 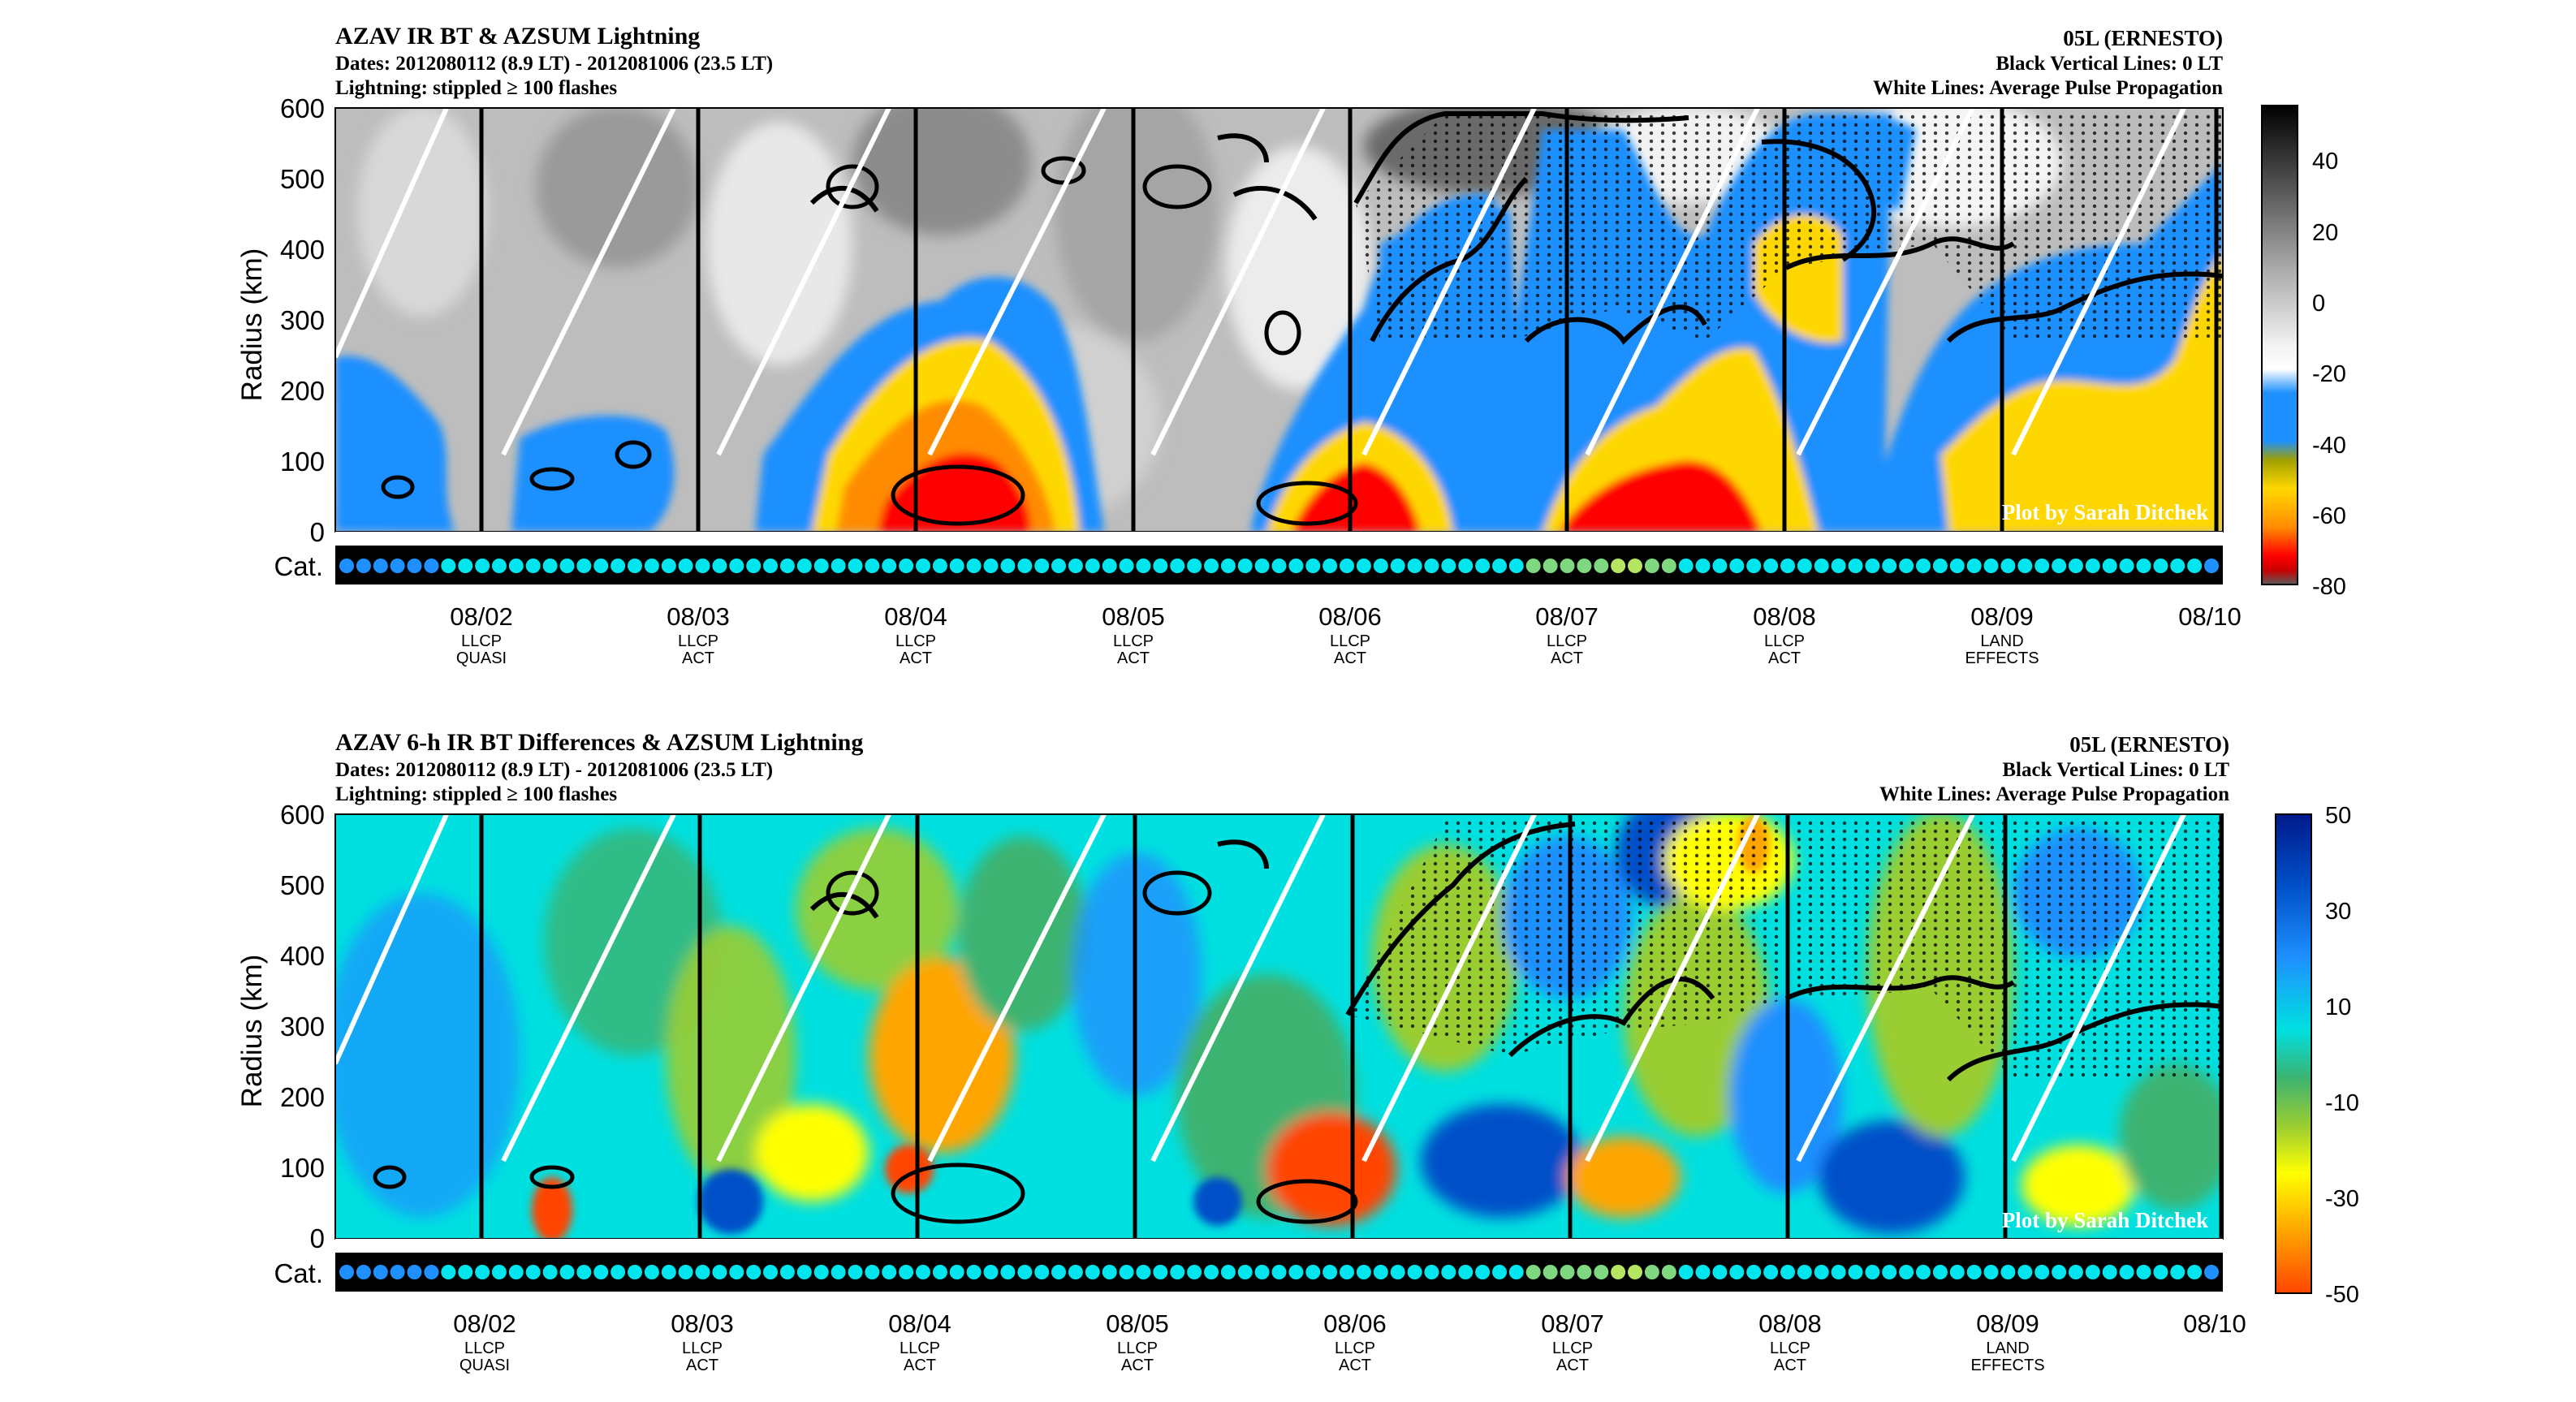 I want to click on bottom-xtick-0803-l2: ACT, so click(x=702, y=1365).